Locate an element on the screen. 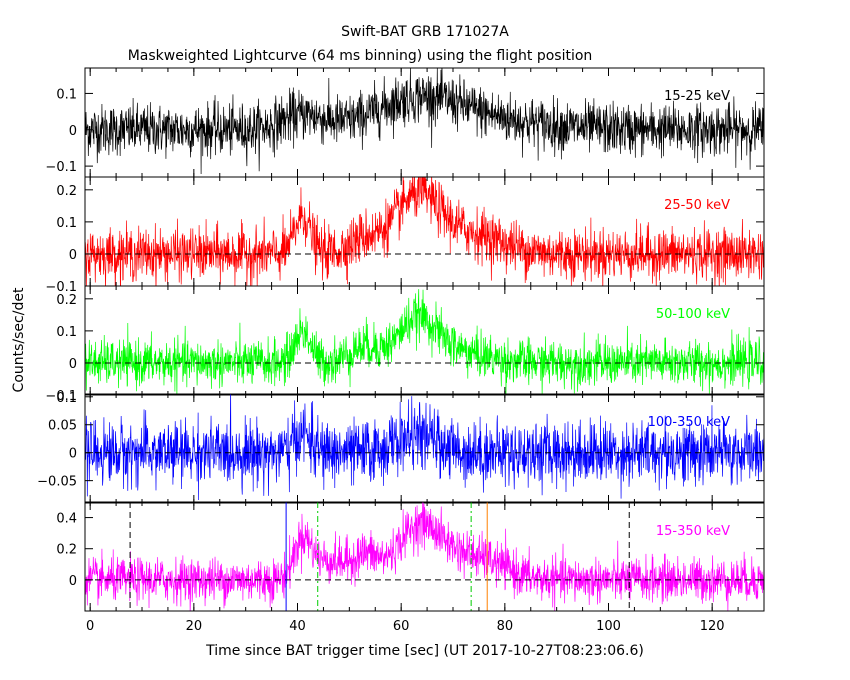  y-axis-label: Counts/sec/det is located at coordinates (19, 339).